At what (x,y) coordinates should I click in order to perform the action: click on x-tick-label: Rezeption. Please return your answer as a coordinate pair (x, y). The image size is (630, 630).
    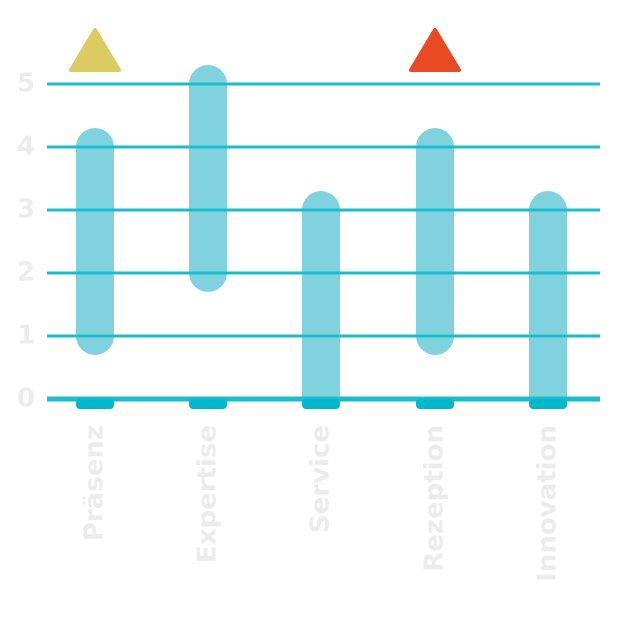
    Looking at the image, I should click on (435, 498).